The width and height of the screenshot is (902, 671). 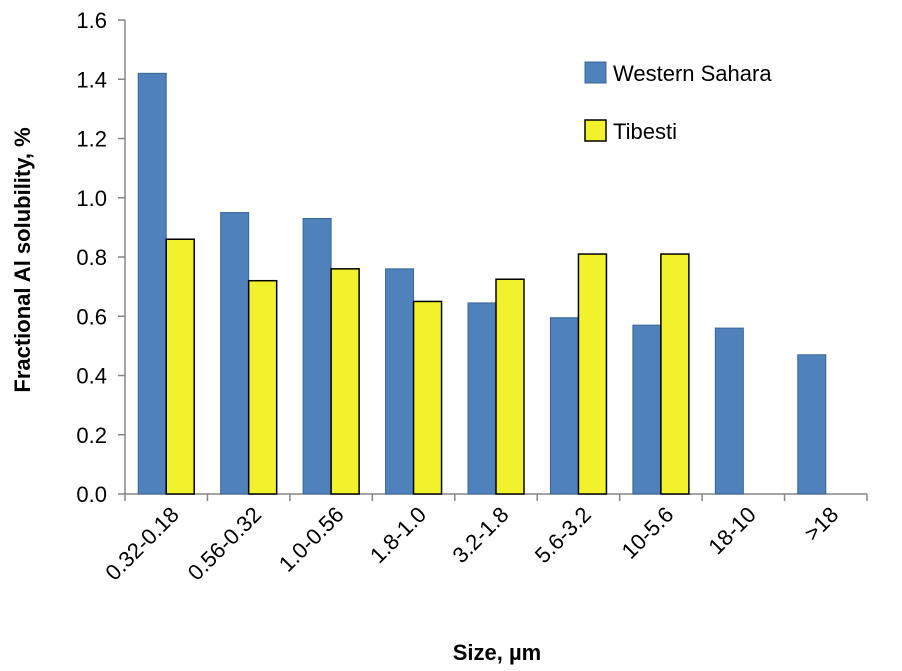 What do you see at coordinates (821, 524) in the screenshot?
I see `x-tick-label: >18` at bounding box center [821, 524].